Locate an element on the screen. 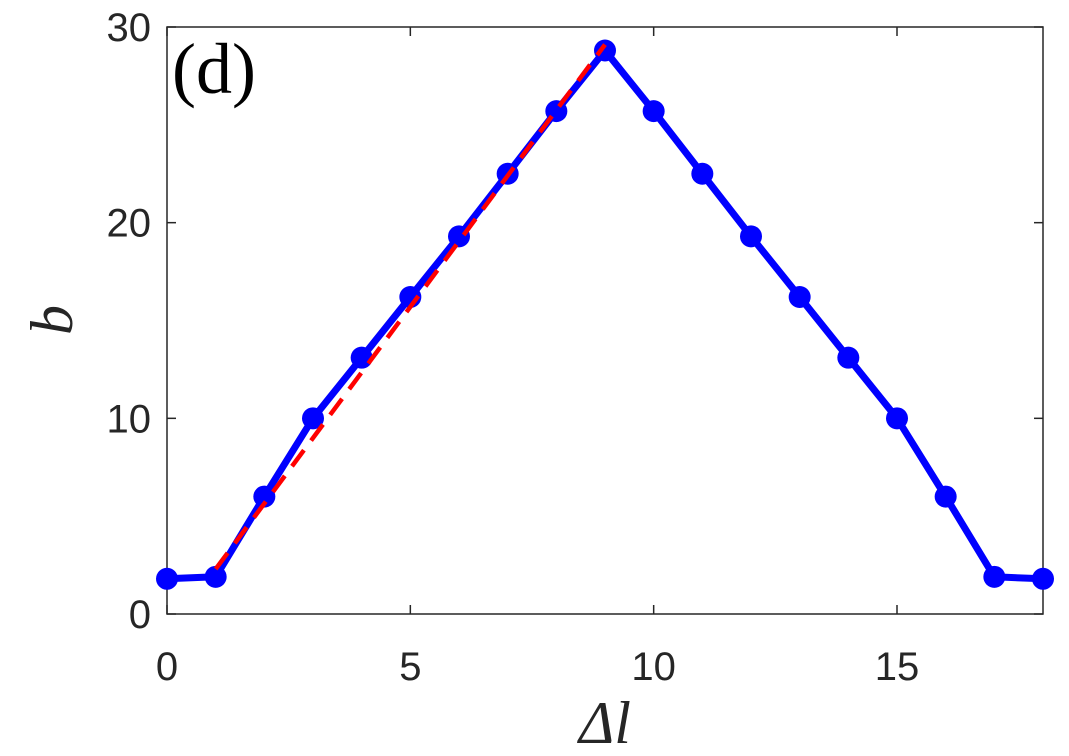  x-tick-label: 10 is located at coordinates (653, 667).